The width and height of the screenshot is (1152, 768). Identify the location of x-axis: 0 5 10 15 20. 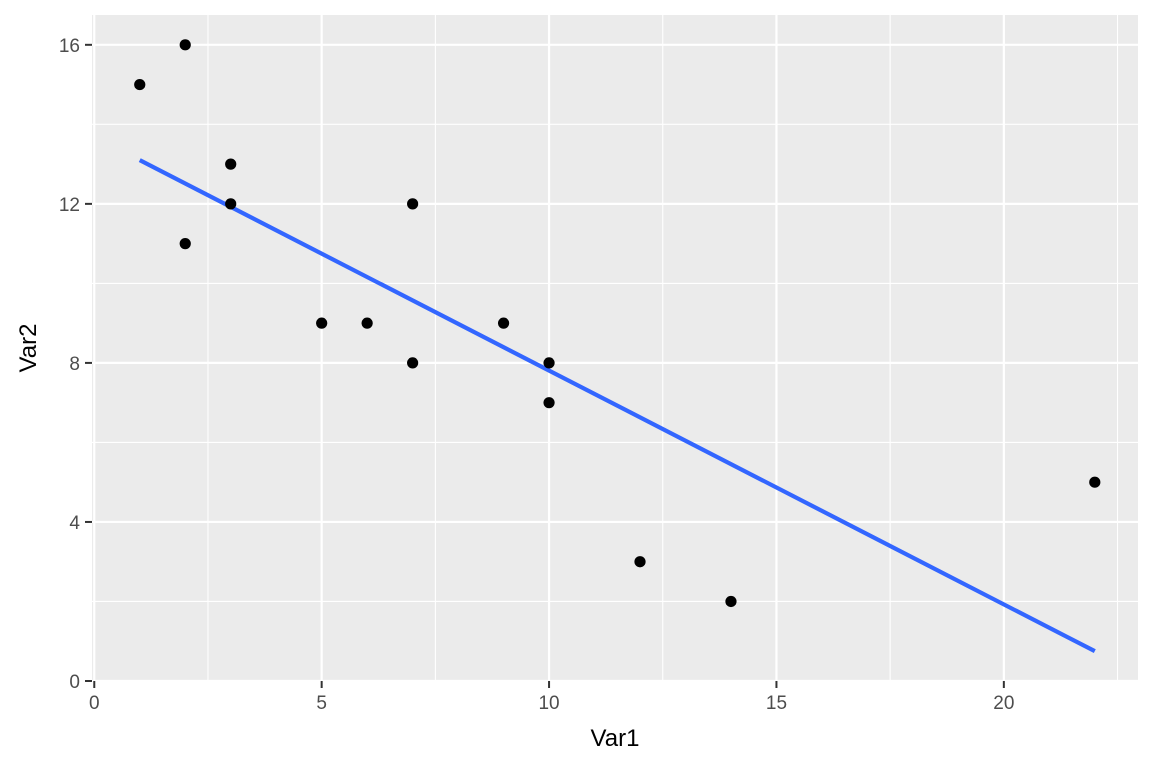
(551, 697).